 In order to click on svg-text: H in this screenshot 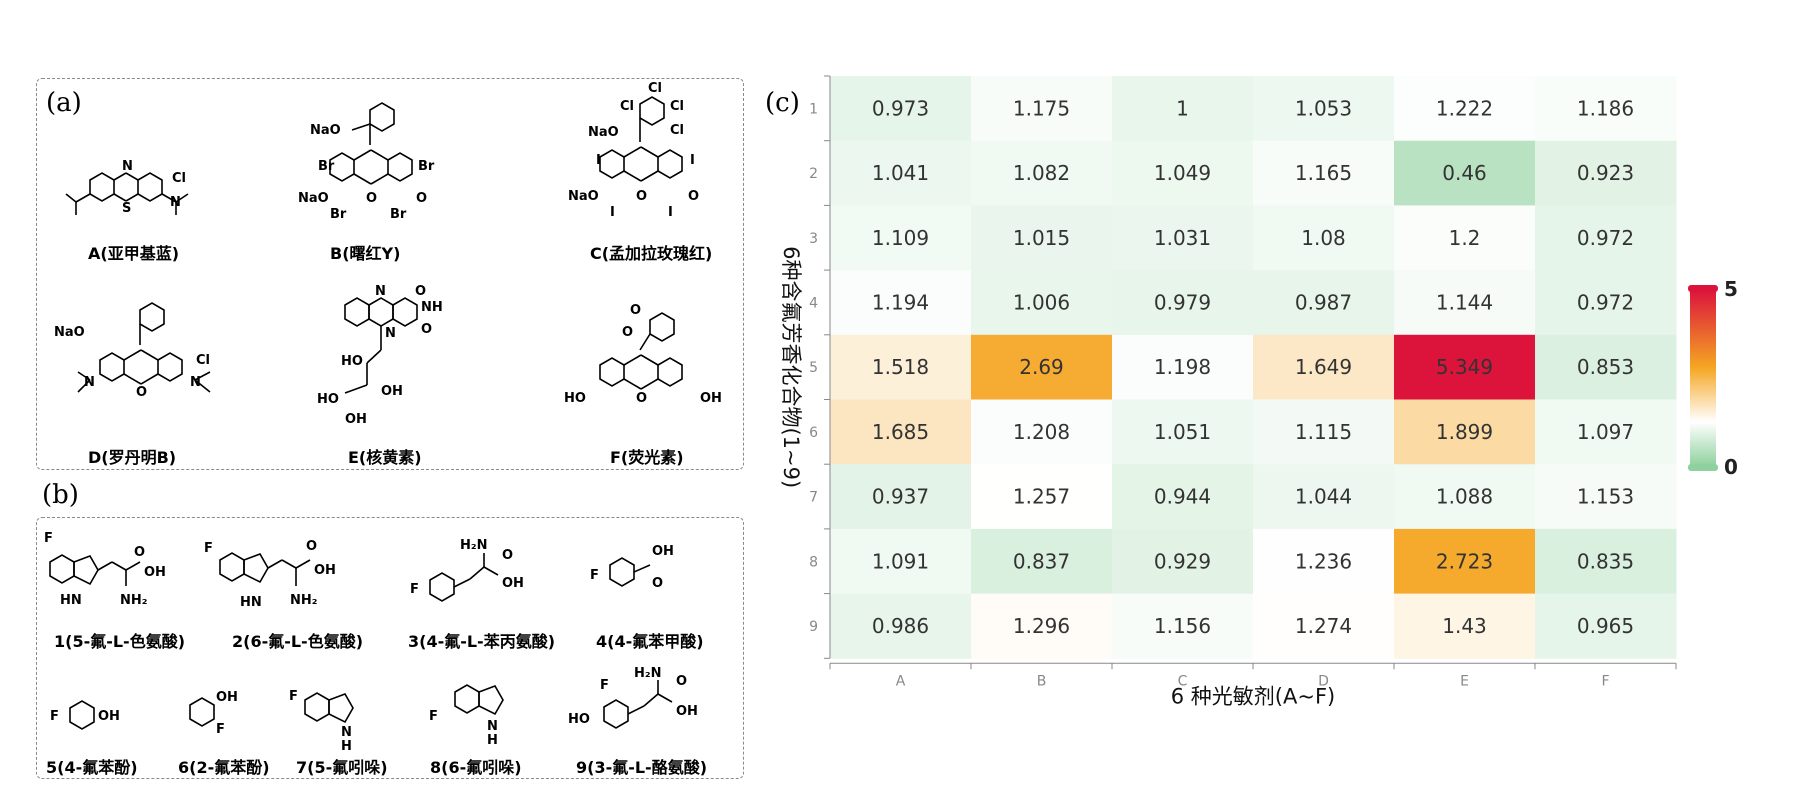, I will do `click(346, 746)`.